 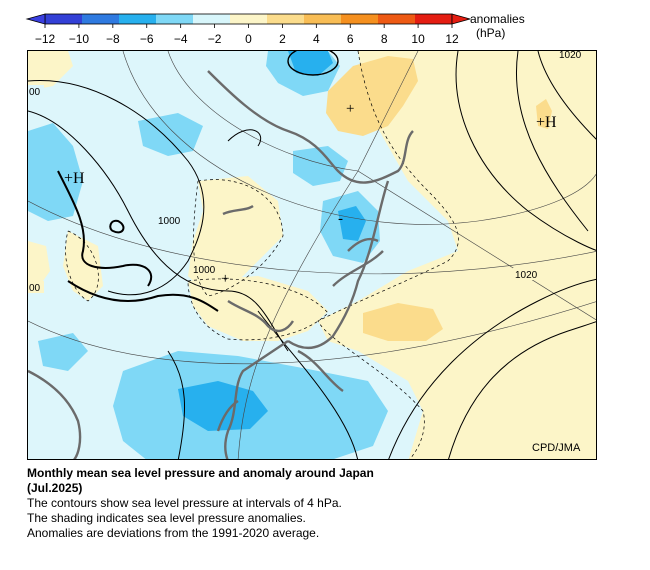 I want to click on colorbar-tick-label: 6, so click(x=350, y=39).